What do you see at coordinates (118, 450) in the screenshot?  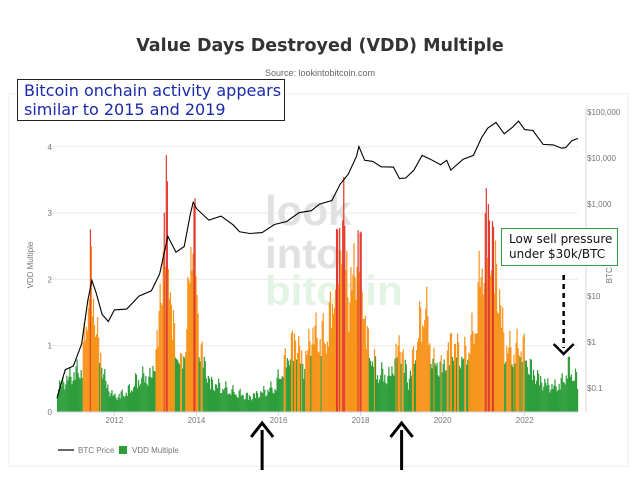 I see `legend: BTC Price VDD Multiple` at bounding box center [118, 450].